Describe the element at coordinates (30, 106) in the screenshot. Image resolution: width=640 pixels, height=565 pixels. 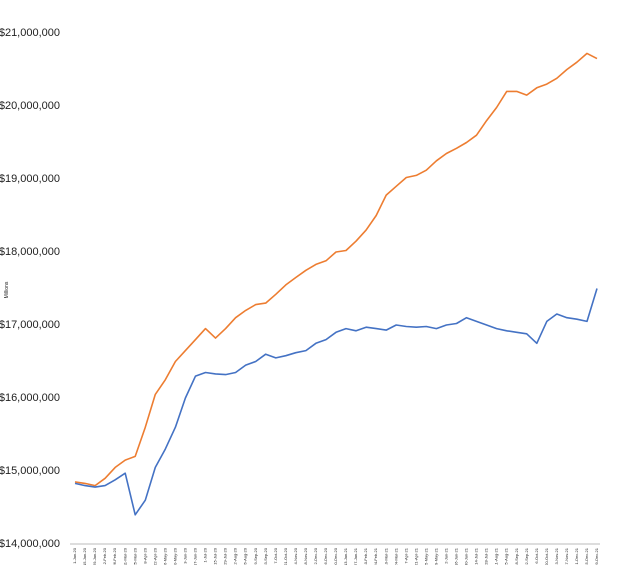
I see `y-tick-label: $20,000,000` at that location.